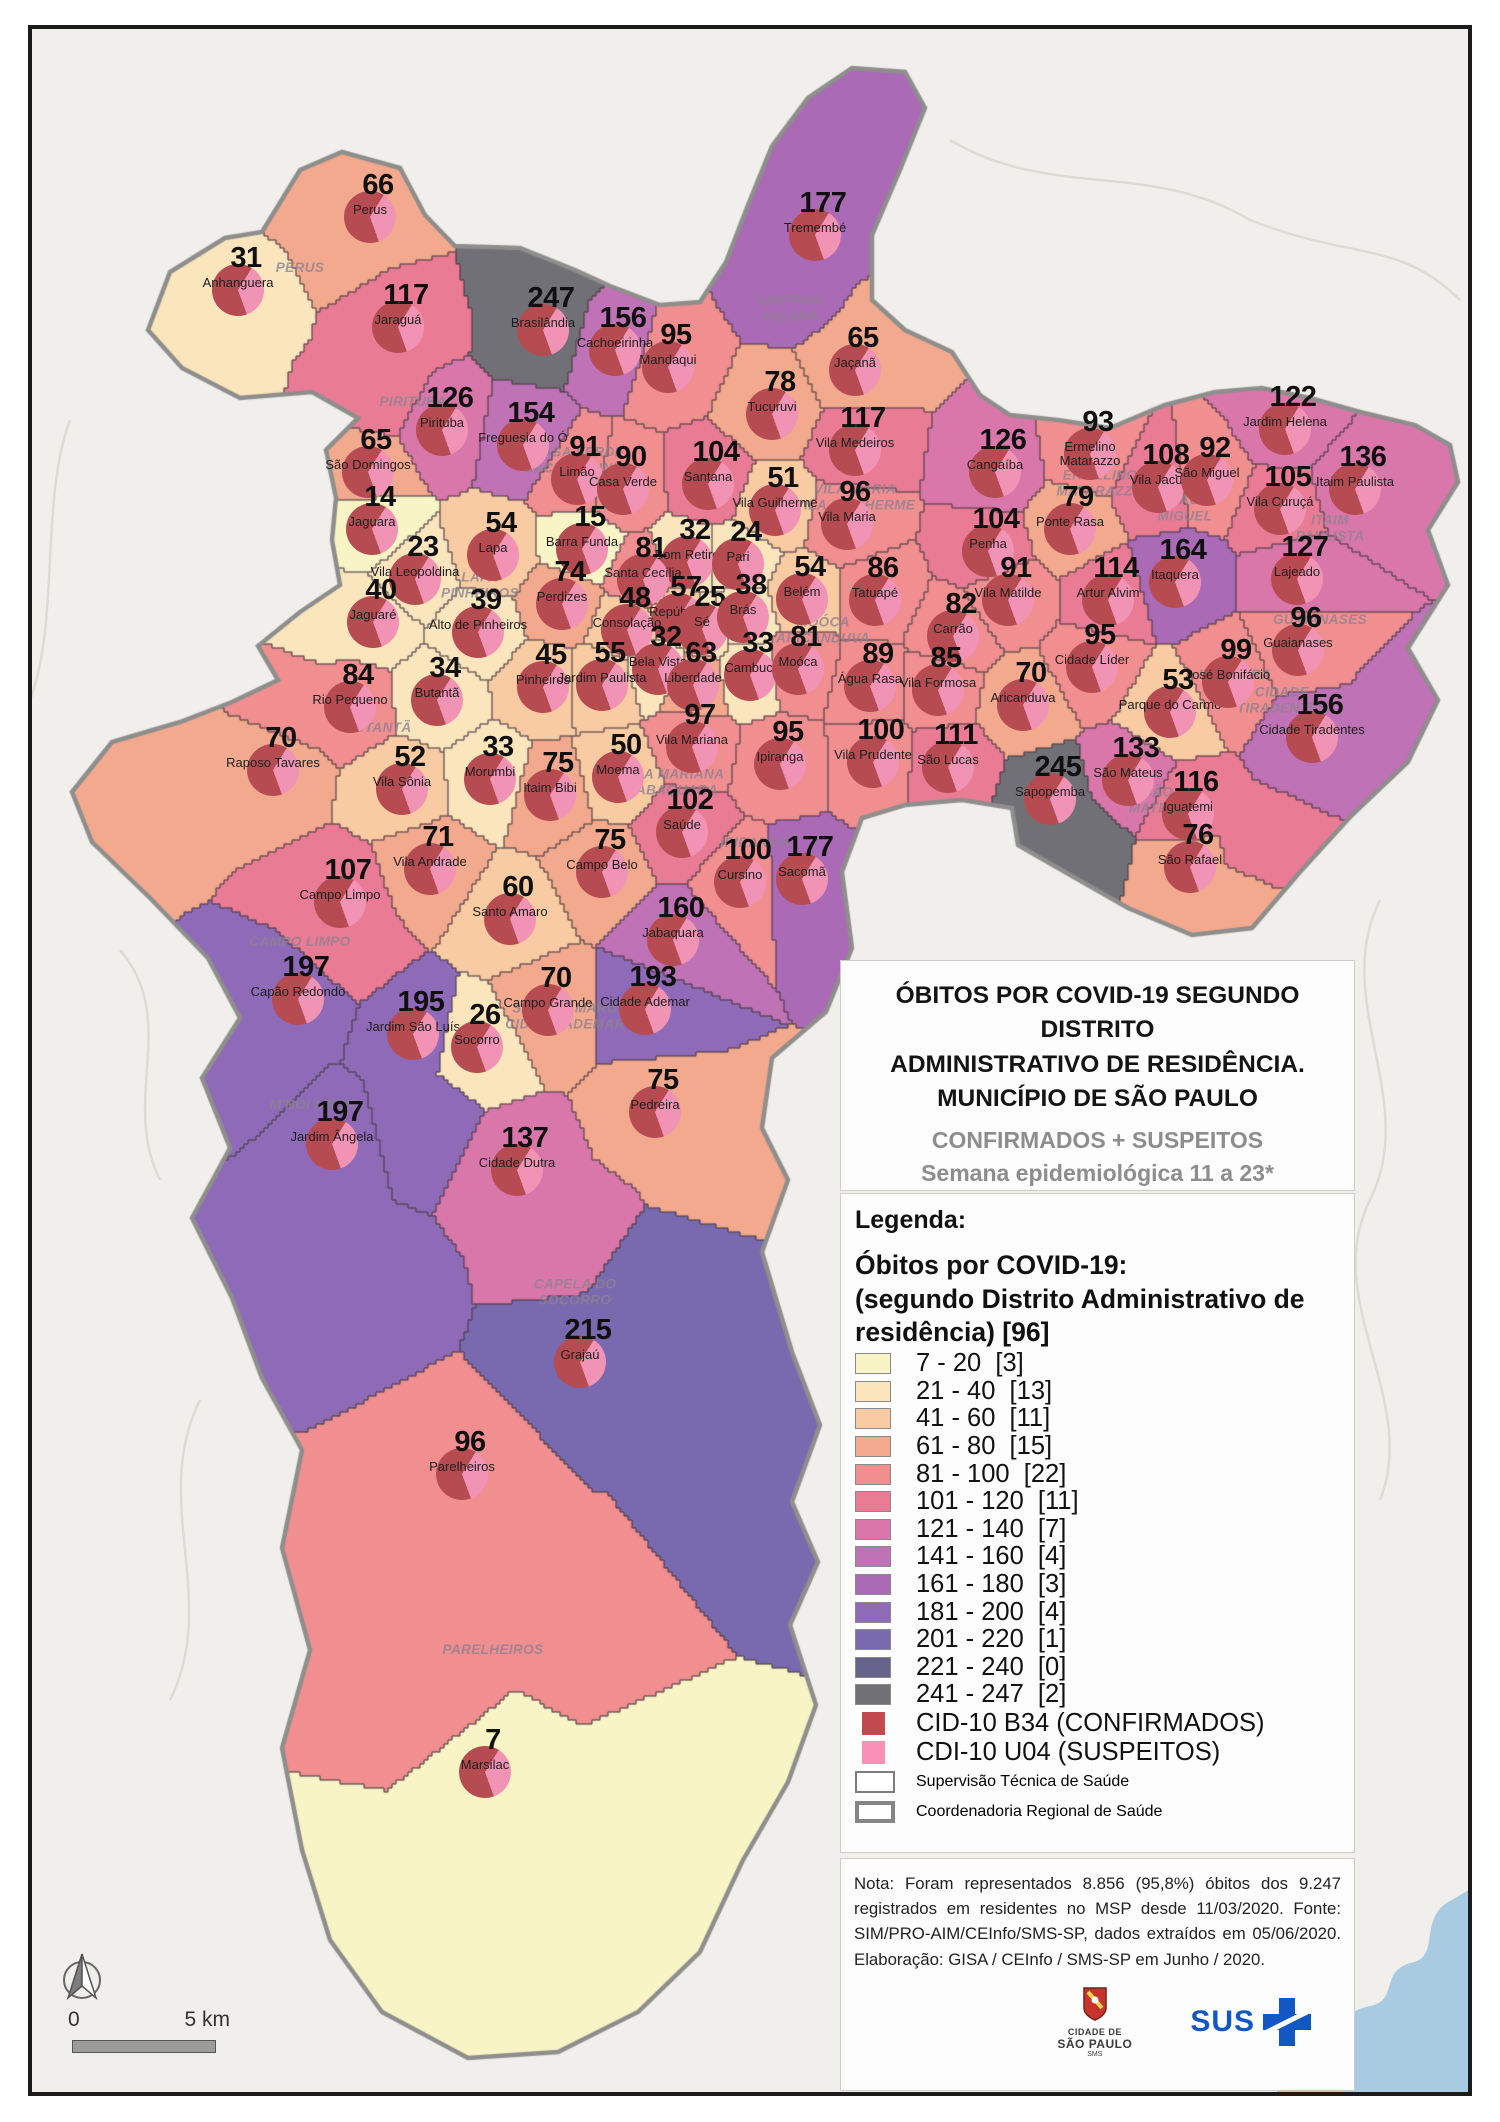  What do you see at coordinates (855, 442) in the screenshot?
I see `district-name: Vila Medeiros` at bounding box center [855, 442].